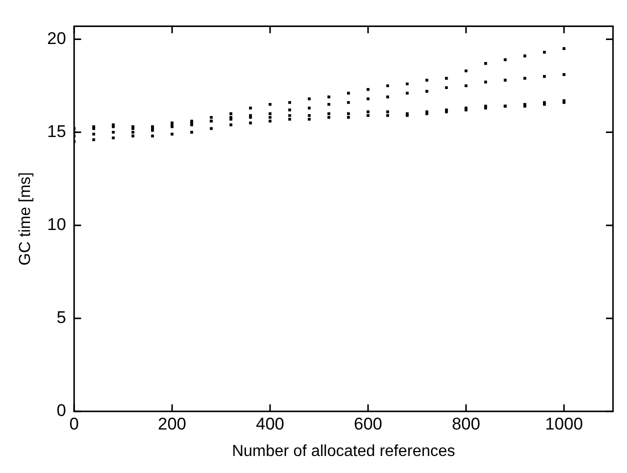 The image size is (627, 473). I want to click on y-tick-label: 15, so click(56, 131).